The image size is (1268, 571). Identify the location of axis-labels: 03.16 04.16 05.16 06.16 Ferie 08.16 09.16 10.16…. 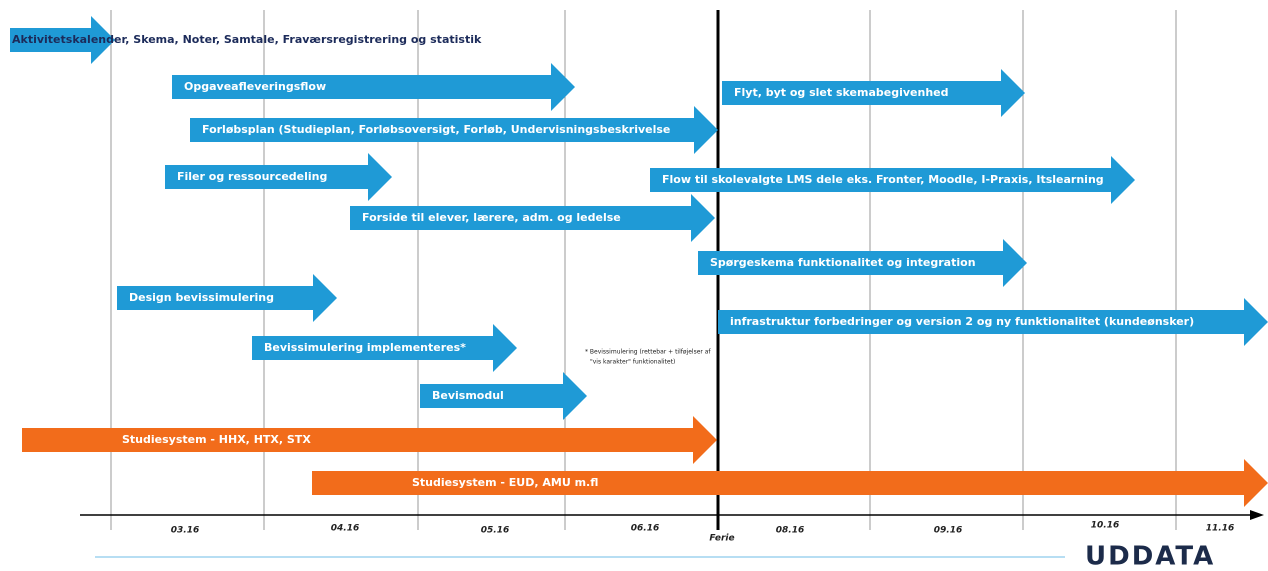
(702, 532).